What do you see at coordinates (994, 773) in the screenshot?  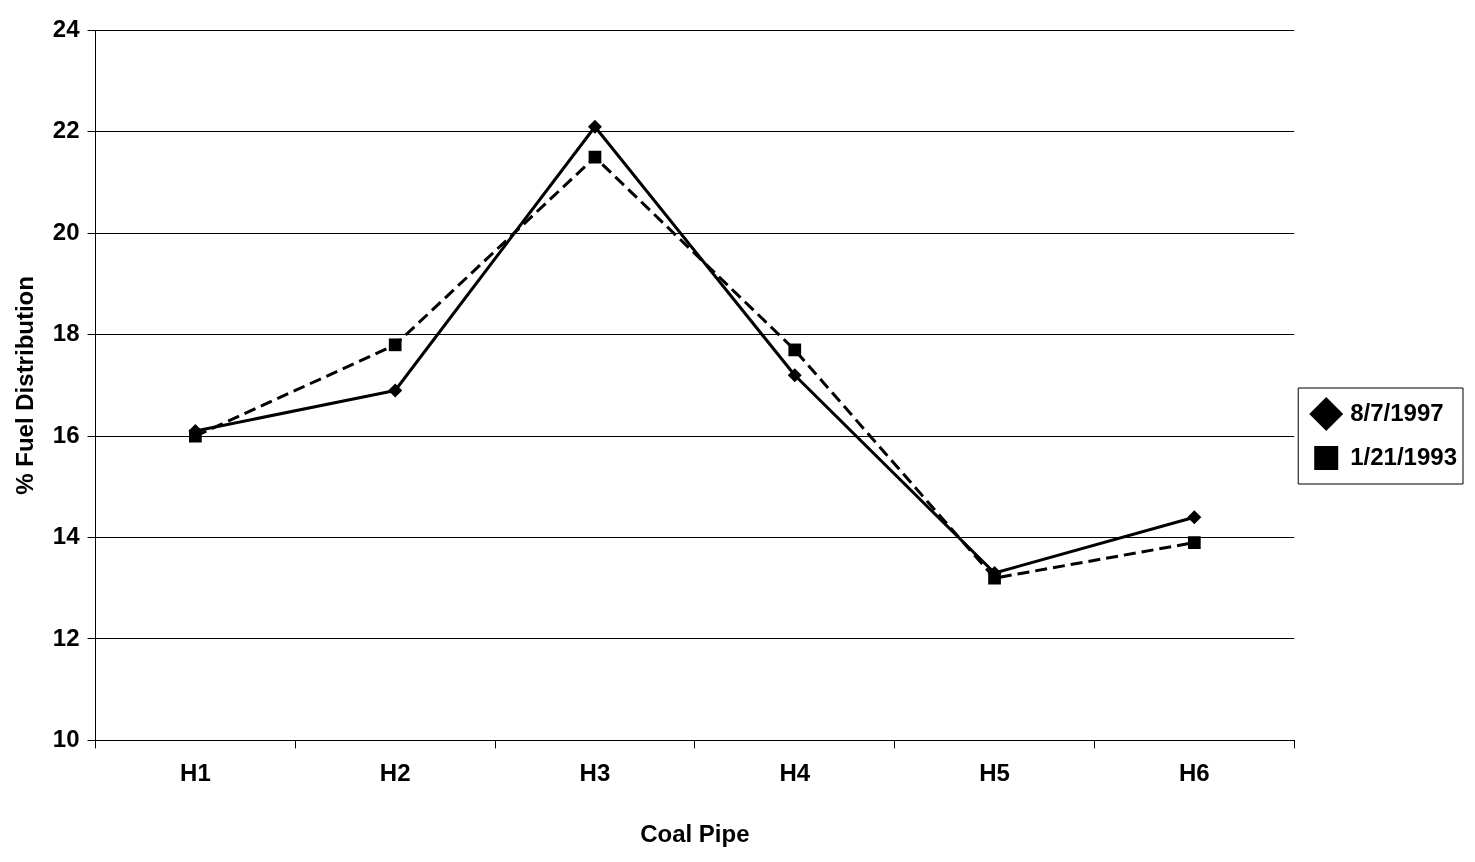 I see `x-tick-label: H5` at bounding box center [994, 773].